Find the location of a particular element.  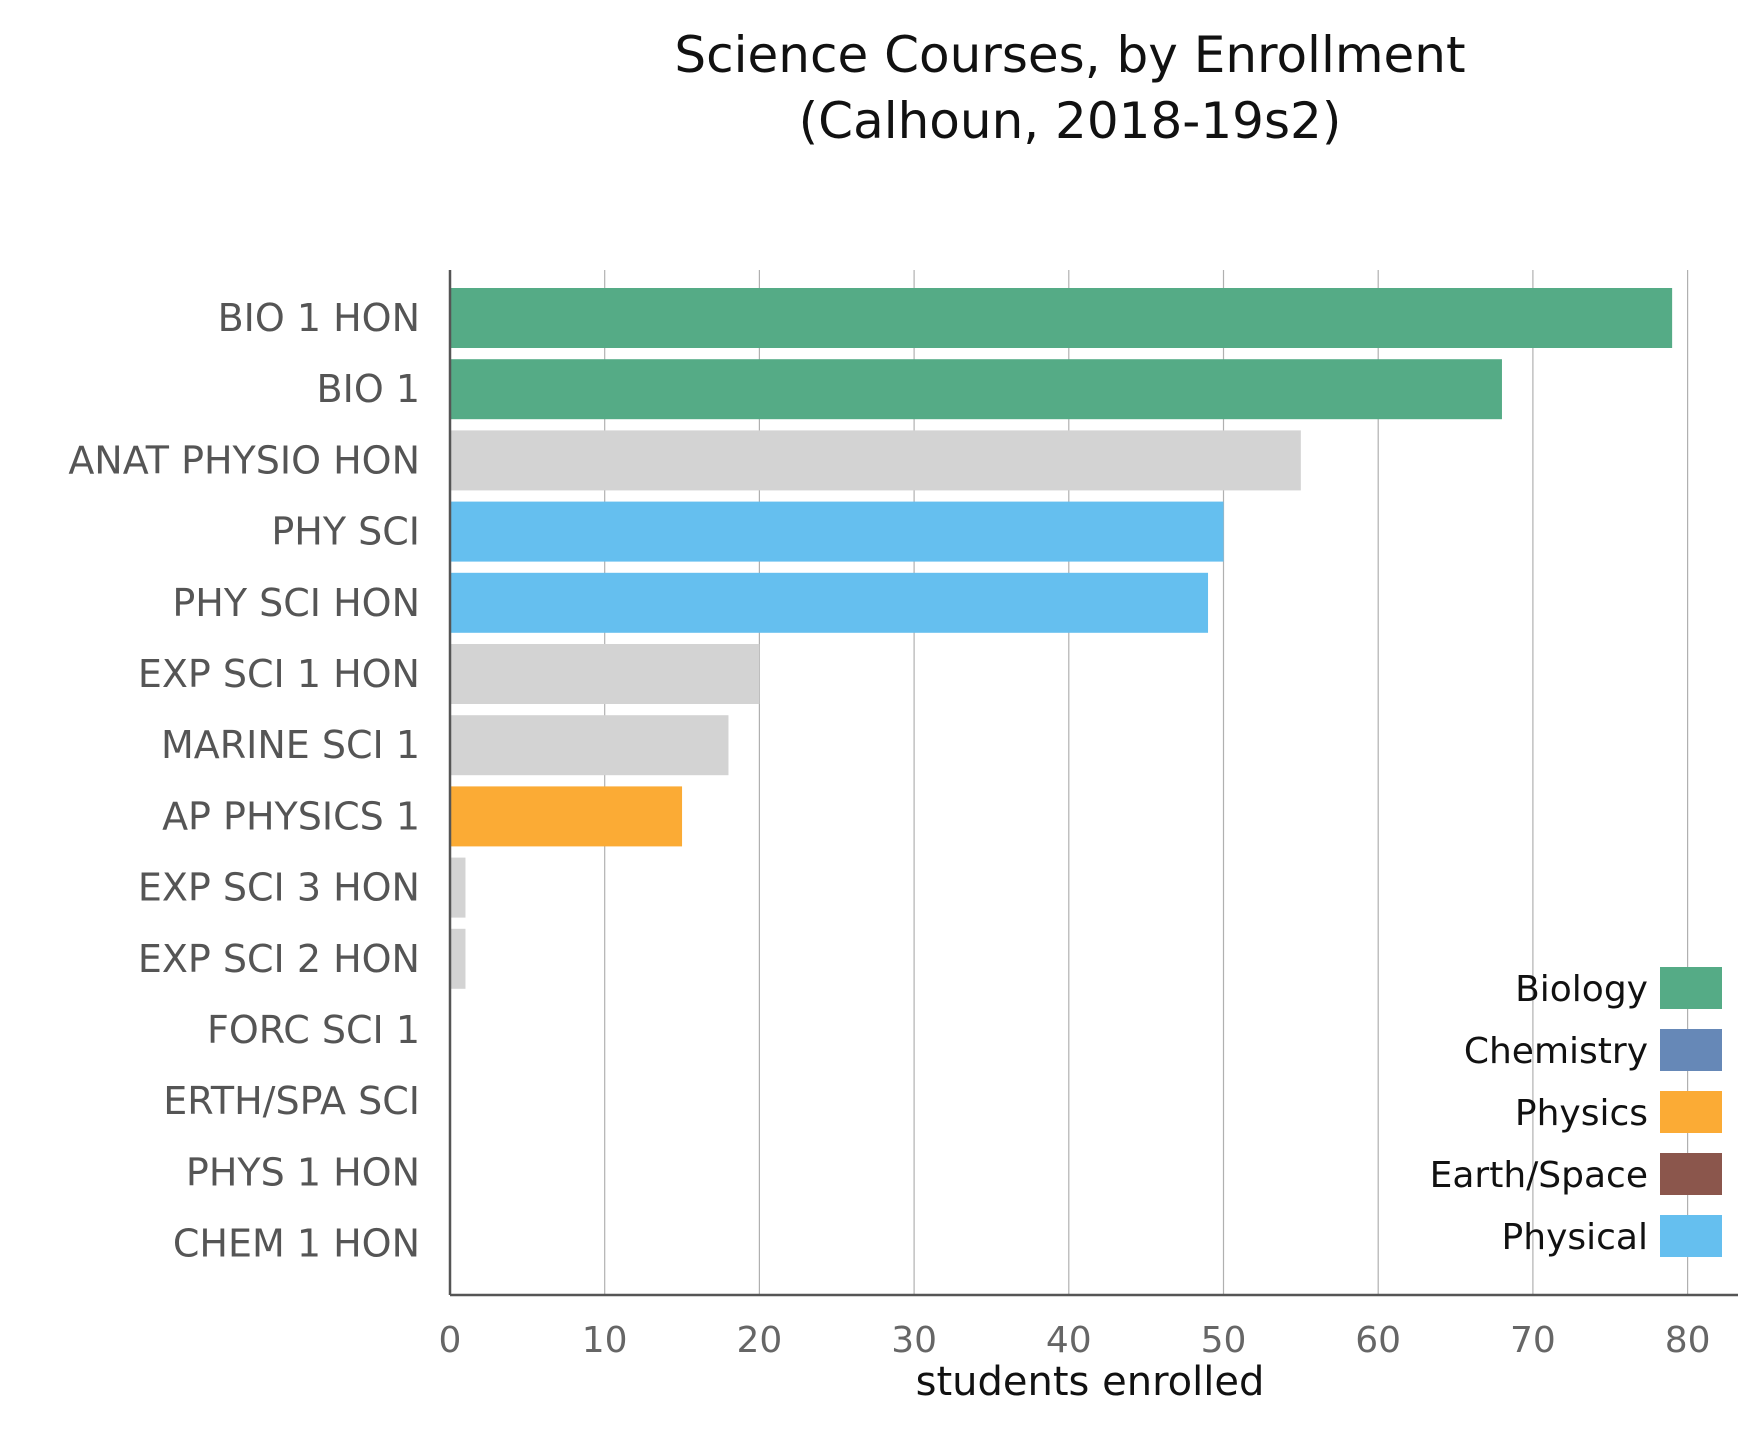

category-label: PHY SCI HON is located at coordinates (296, 603).